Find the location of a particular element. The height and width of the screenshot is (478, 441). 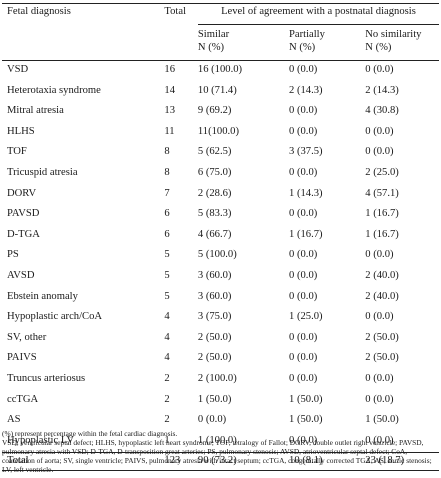

total-count: 123 is located at coordinates (181, 462).